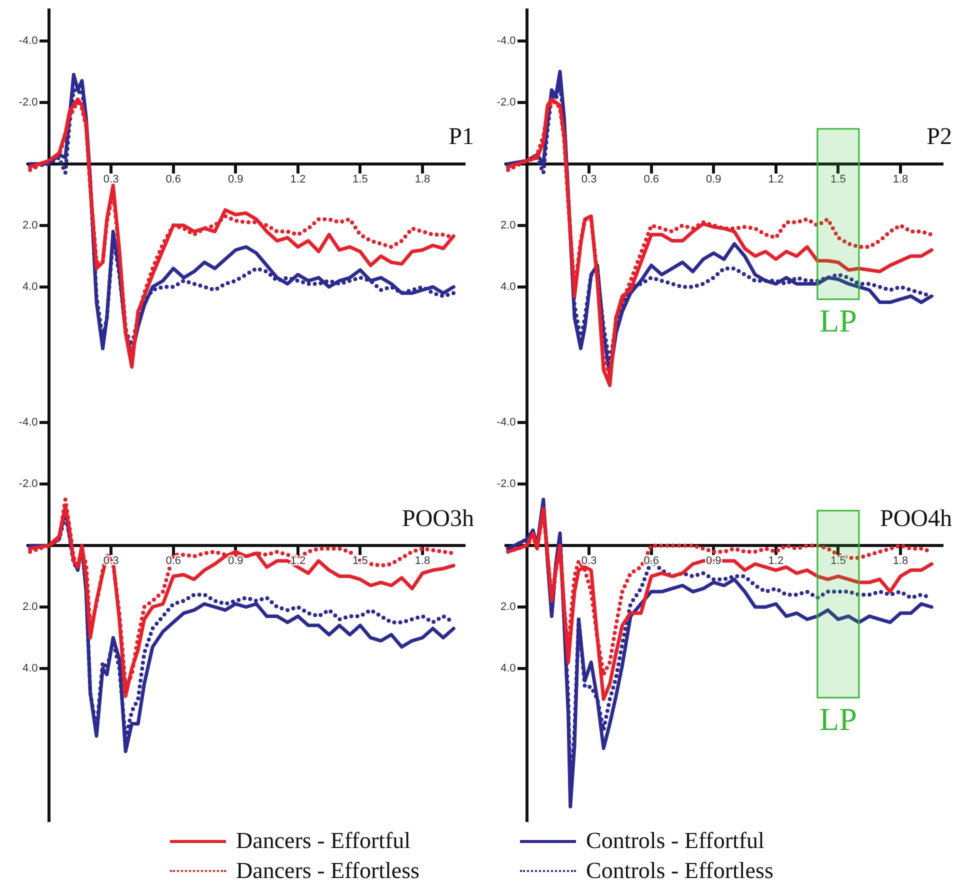 This screenshot has height=893, width=956. What do you see at coordinates (438, 519) in the screenshot?
I see `text: POO3h` at bounding box center [438, 519].